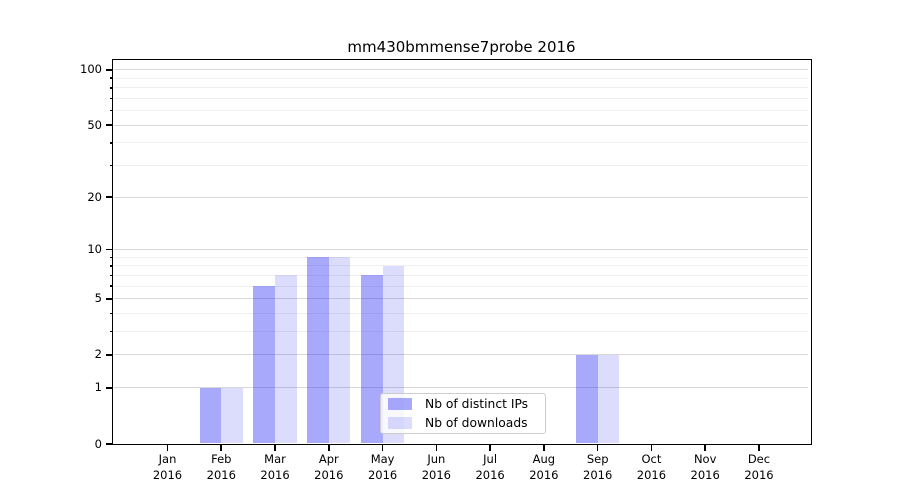 The height and width of the screenshot is (500, 900). I want to click on y-axis-tick-label: 0, so click(98, 443).